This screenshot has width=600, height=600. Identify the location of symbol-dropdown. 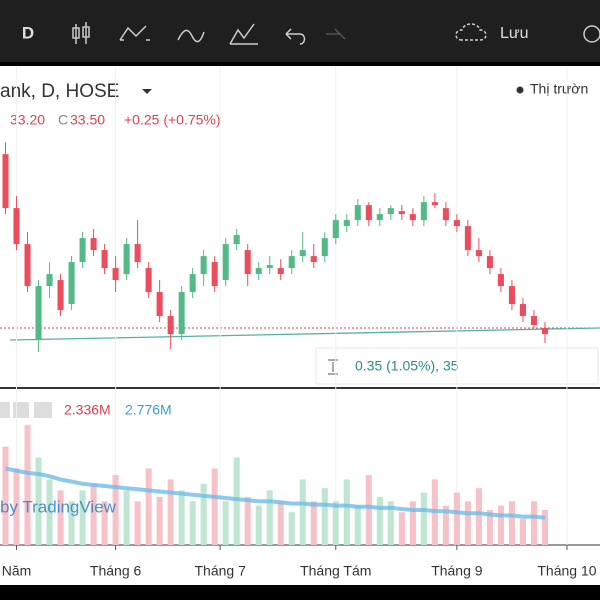
(147, 91).